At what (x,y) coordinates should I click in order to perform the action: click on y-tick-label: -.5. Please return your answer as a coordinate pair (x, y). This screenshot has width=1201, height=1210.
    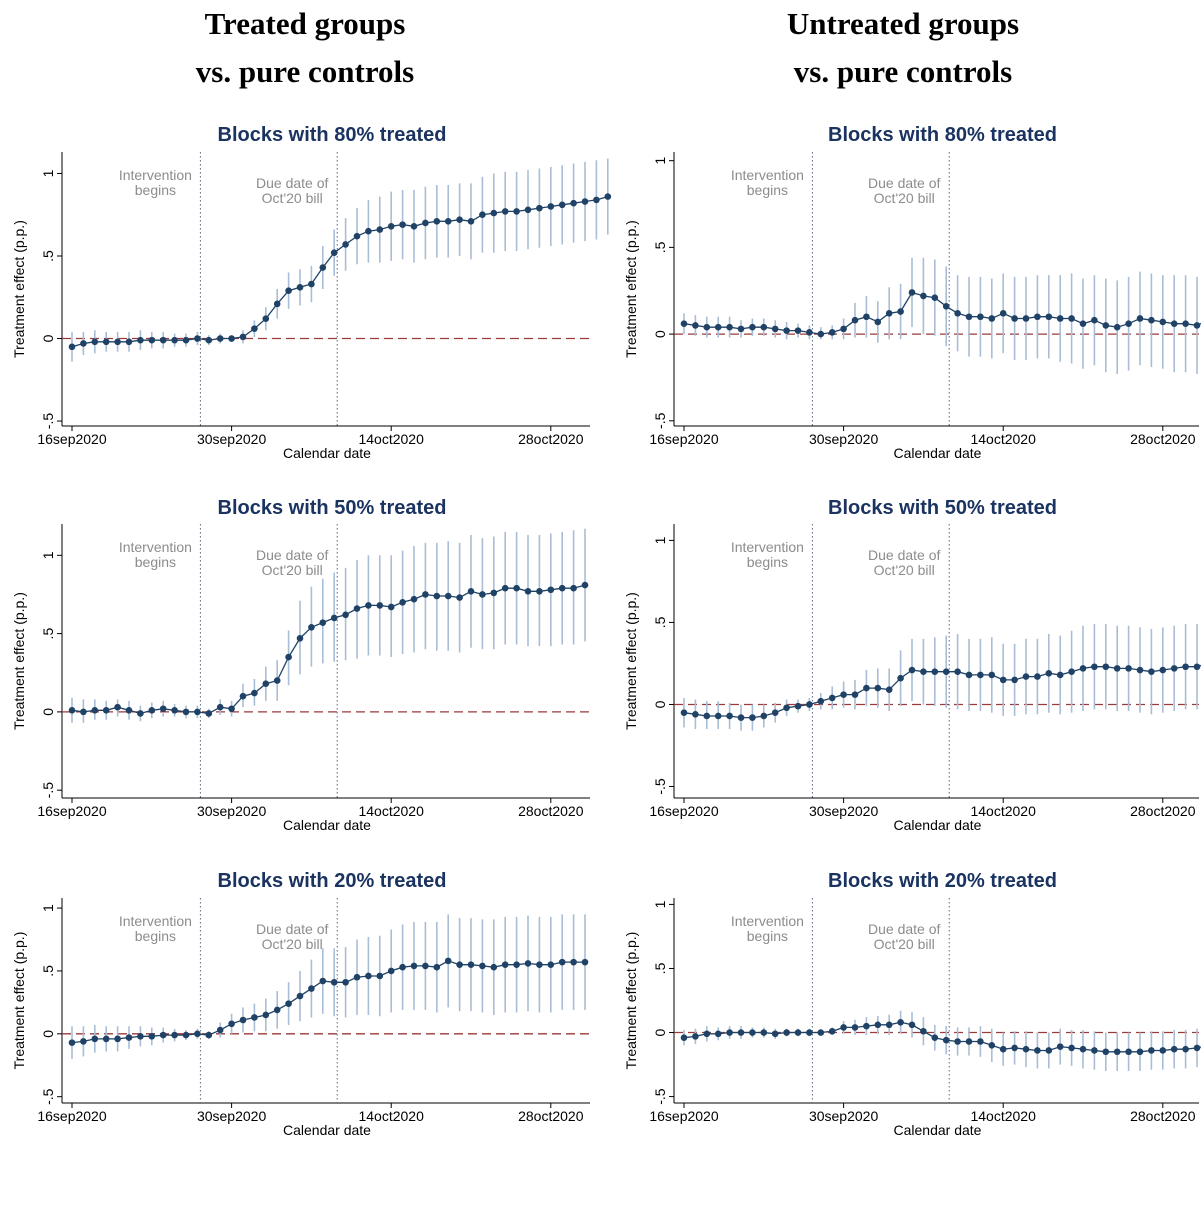
    Looking at the image, I should click on (48, 790).